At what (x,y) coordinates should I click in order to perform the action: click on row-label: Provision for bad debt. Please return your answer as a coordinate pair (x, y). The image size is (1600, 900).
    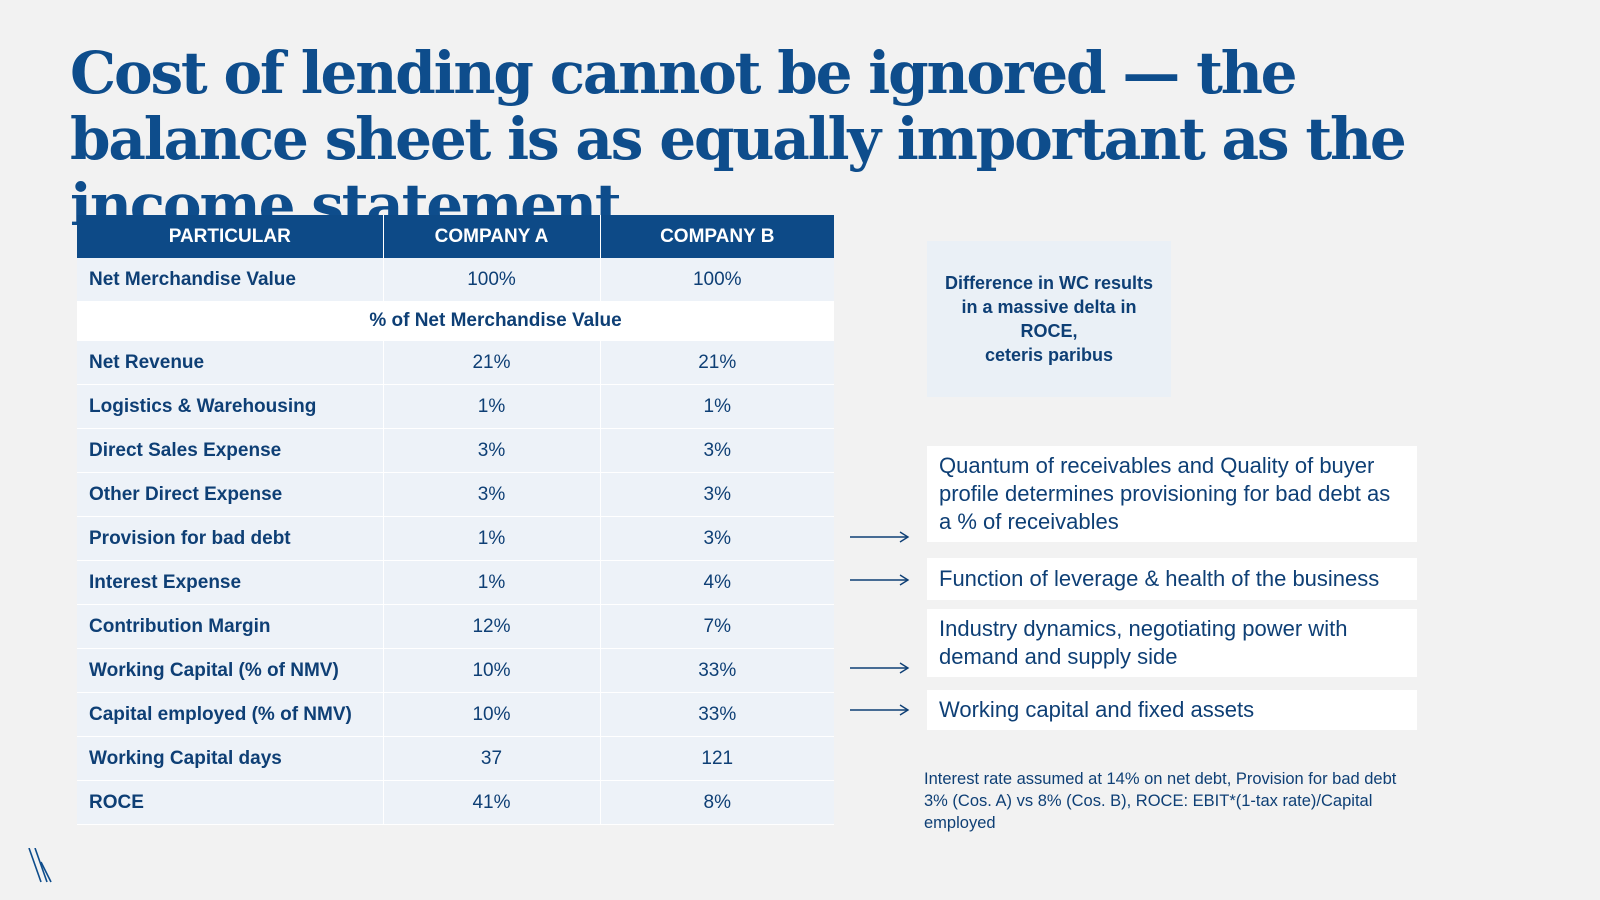
    Looking at the image, I should click on (230, 538).